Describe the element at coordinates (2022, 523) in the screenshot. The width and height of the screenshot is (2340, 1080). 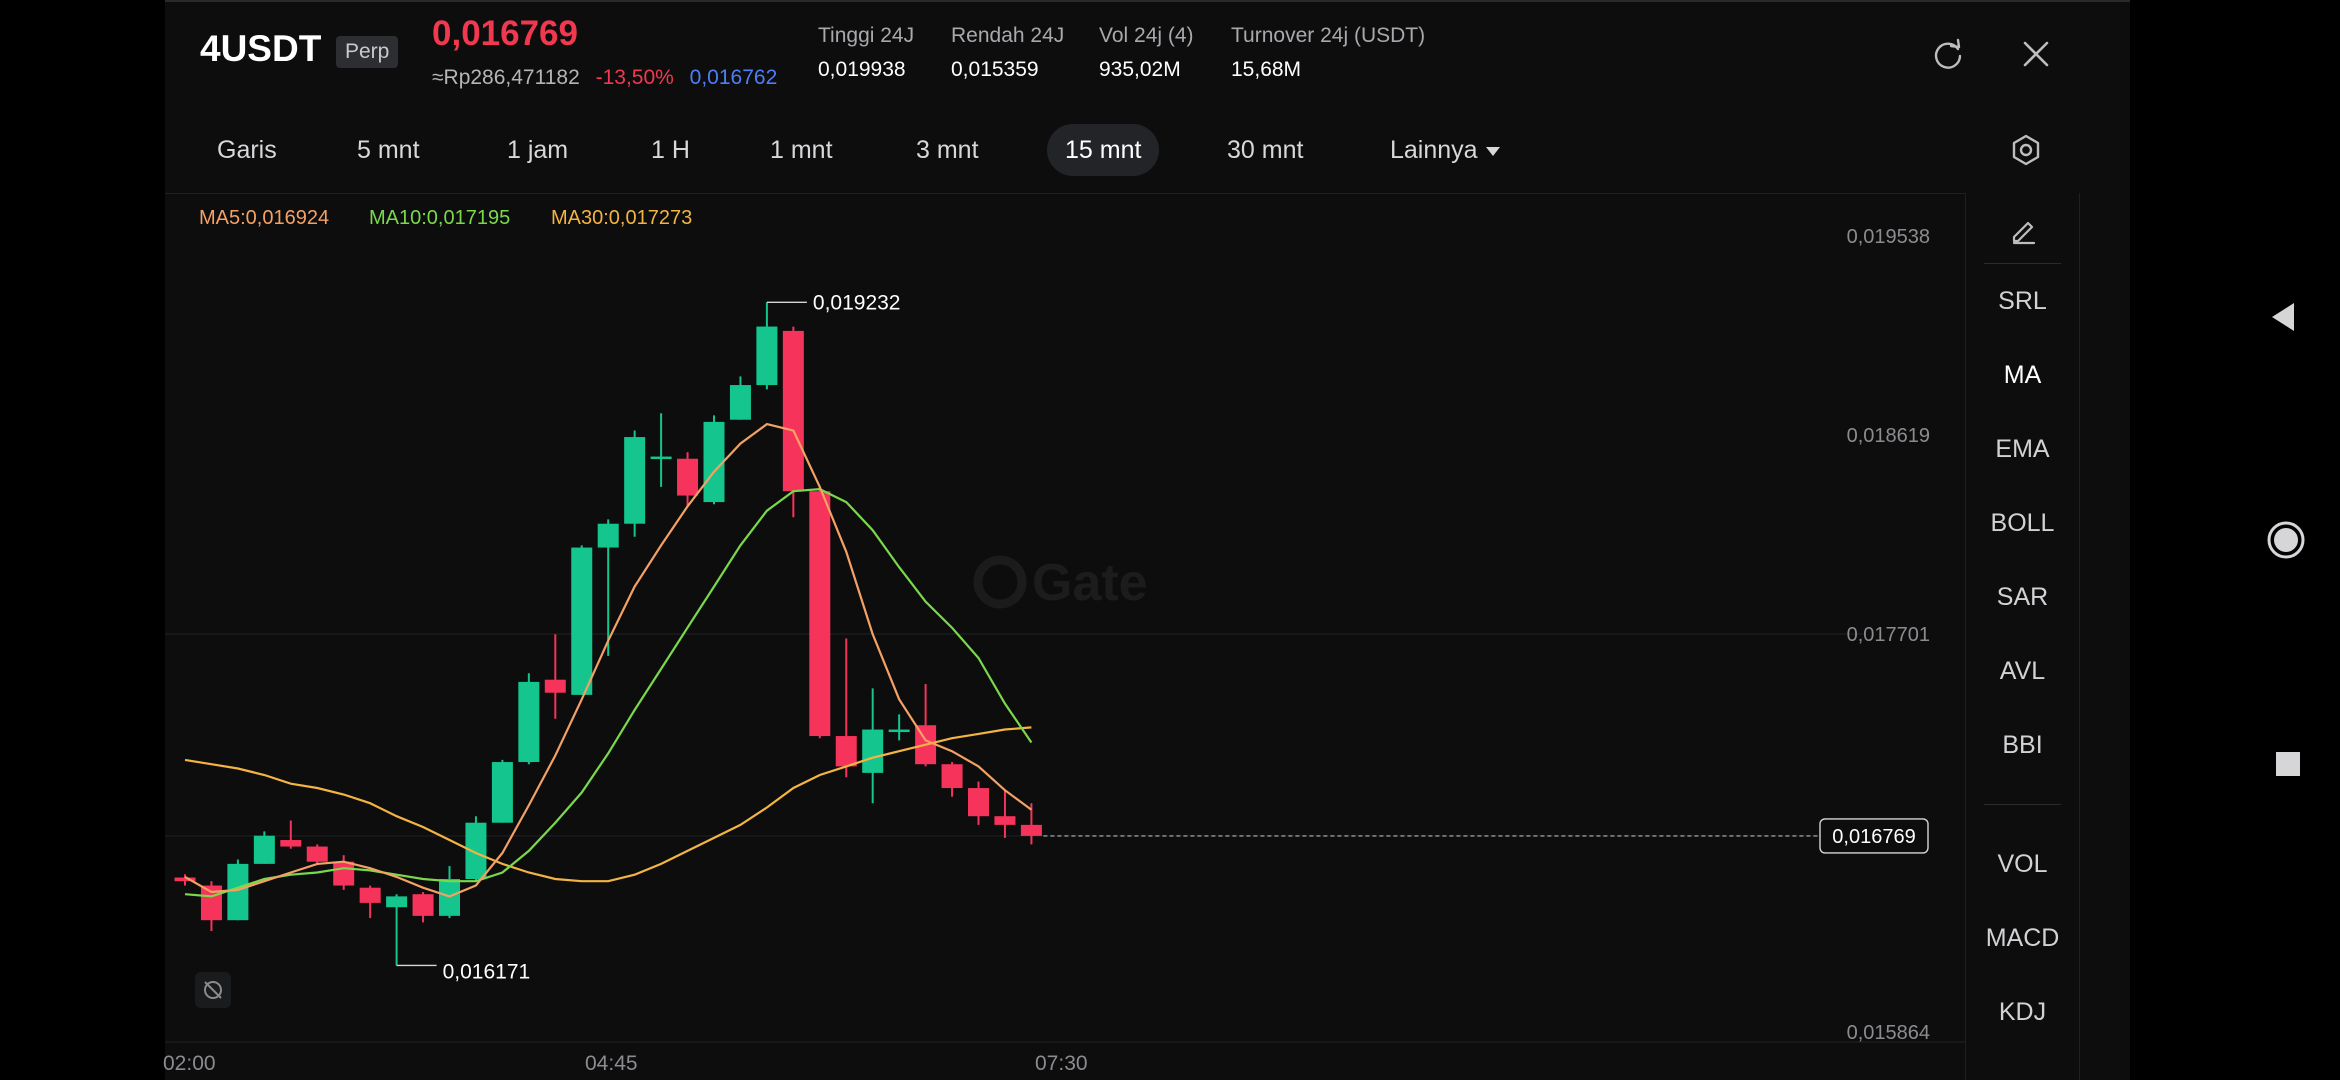
I see `tool-boll: BOLL` at that location.